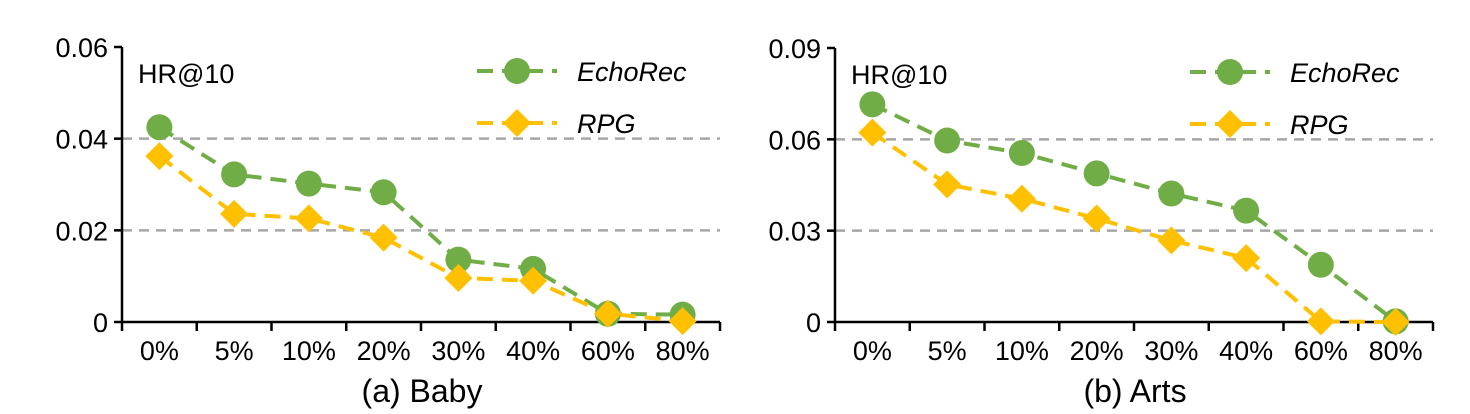 This screenshot has height=414, width=1470. What do you see at coordinates (422, 391) in the screenshot?
I see `chart-caption: (a) Baby` at bounding box center [422, 391].